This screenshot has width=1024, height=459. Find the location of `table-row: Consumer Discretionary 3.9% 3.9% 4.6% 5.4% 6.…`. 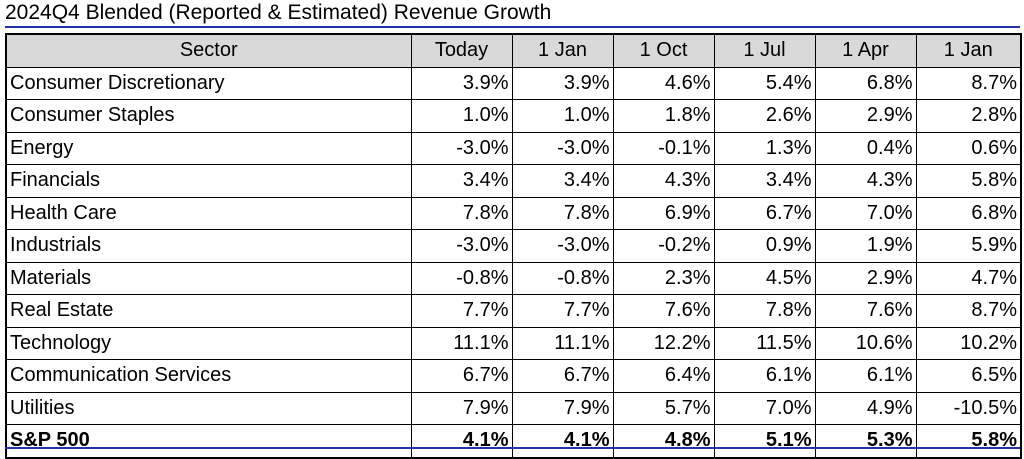

table-row: Consumer Discretionary 3.9% 3.9% 4.6% 5.4% 6.… is located at coordinates (513, 83).